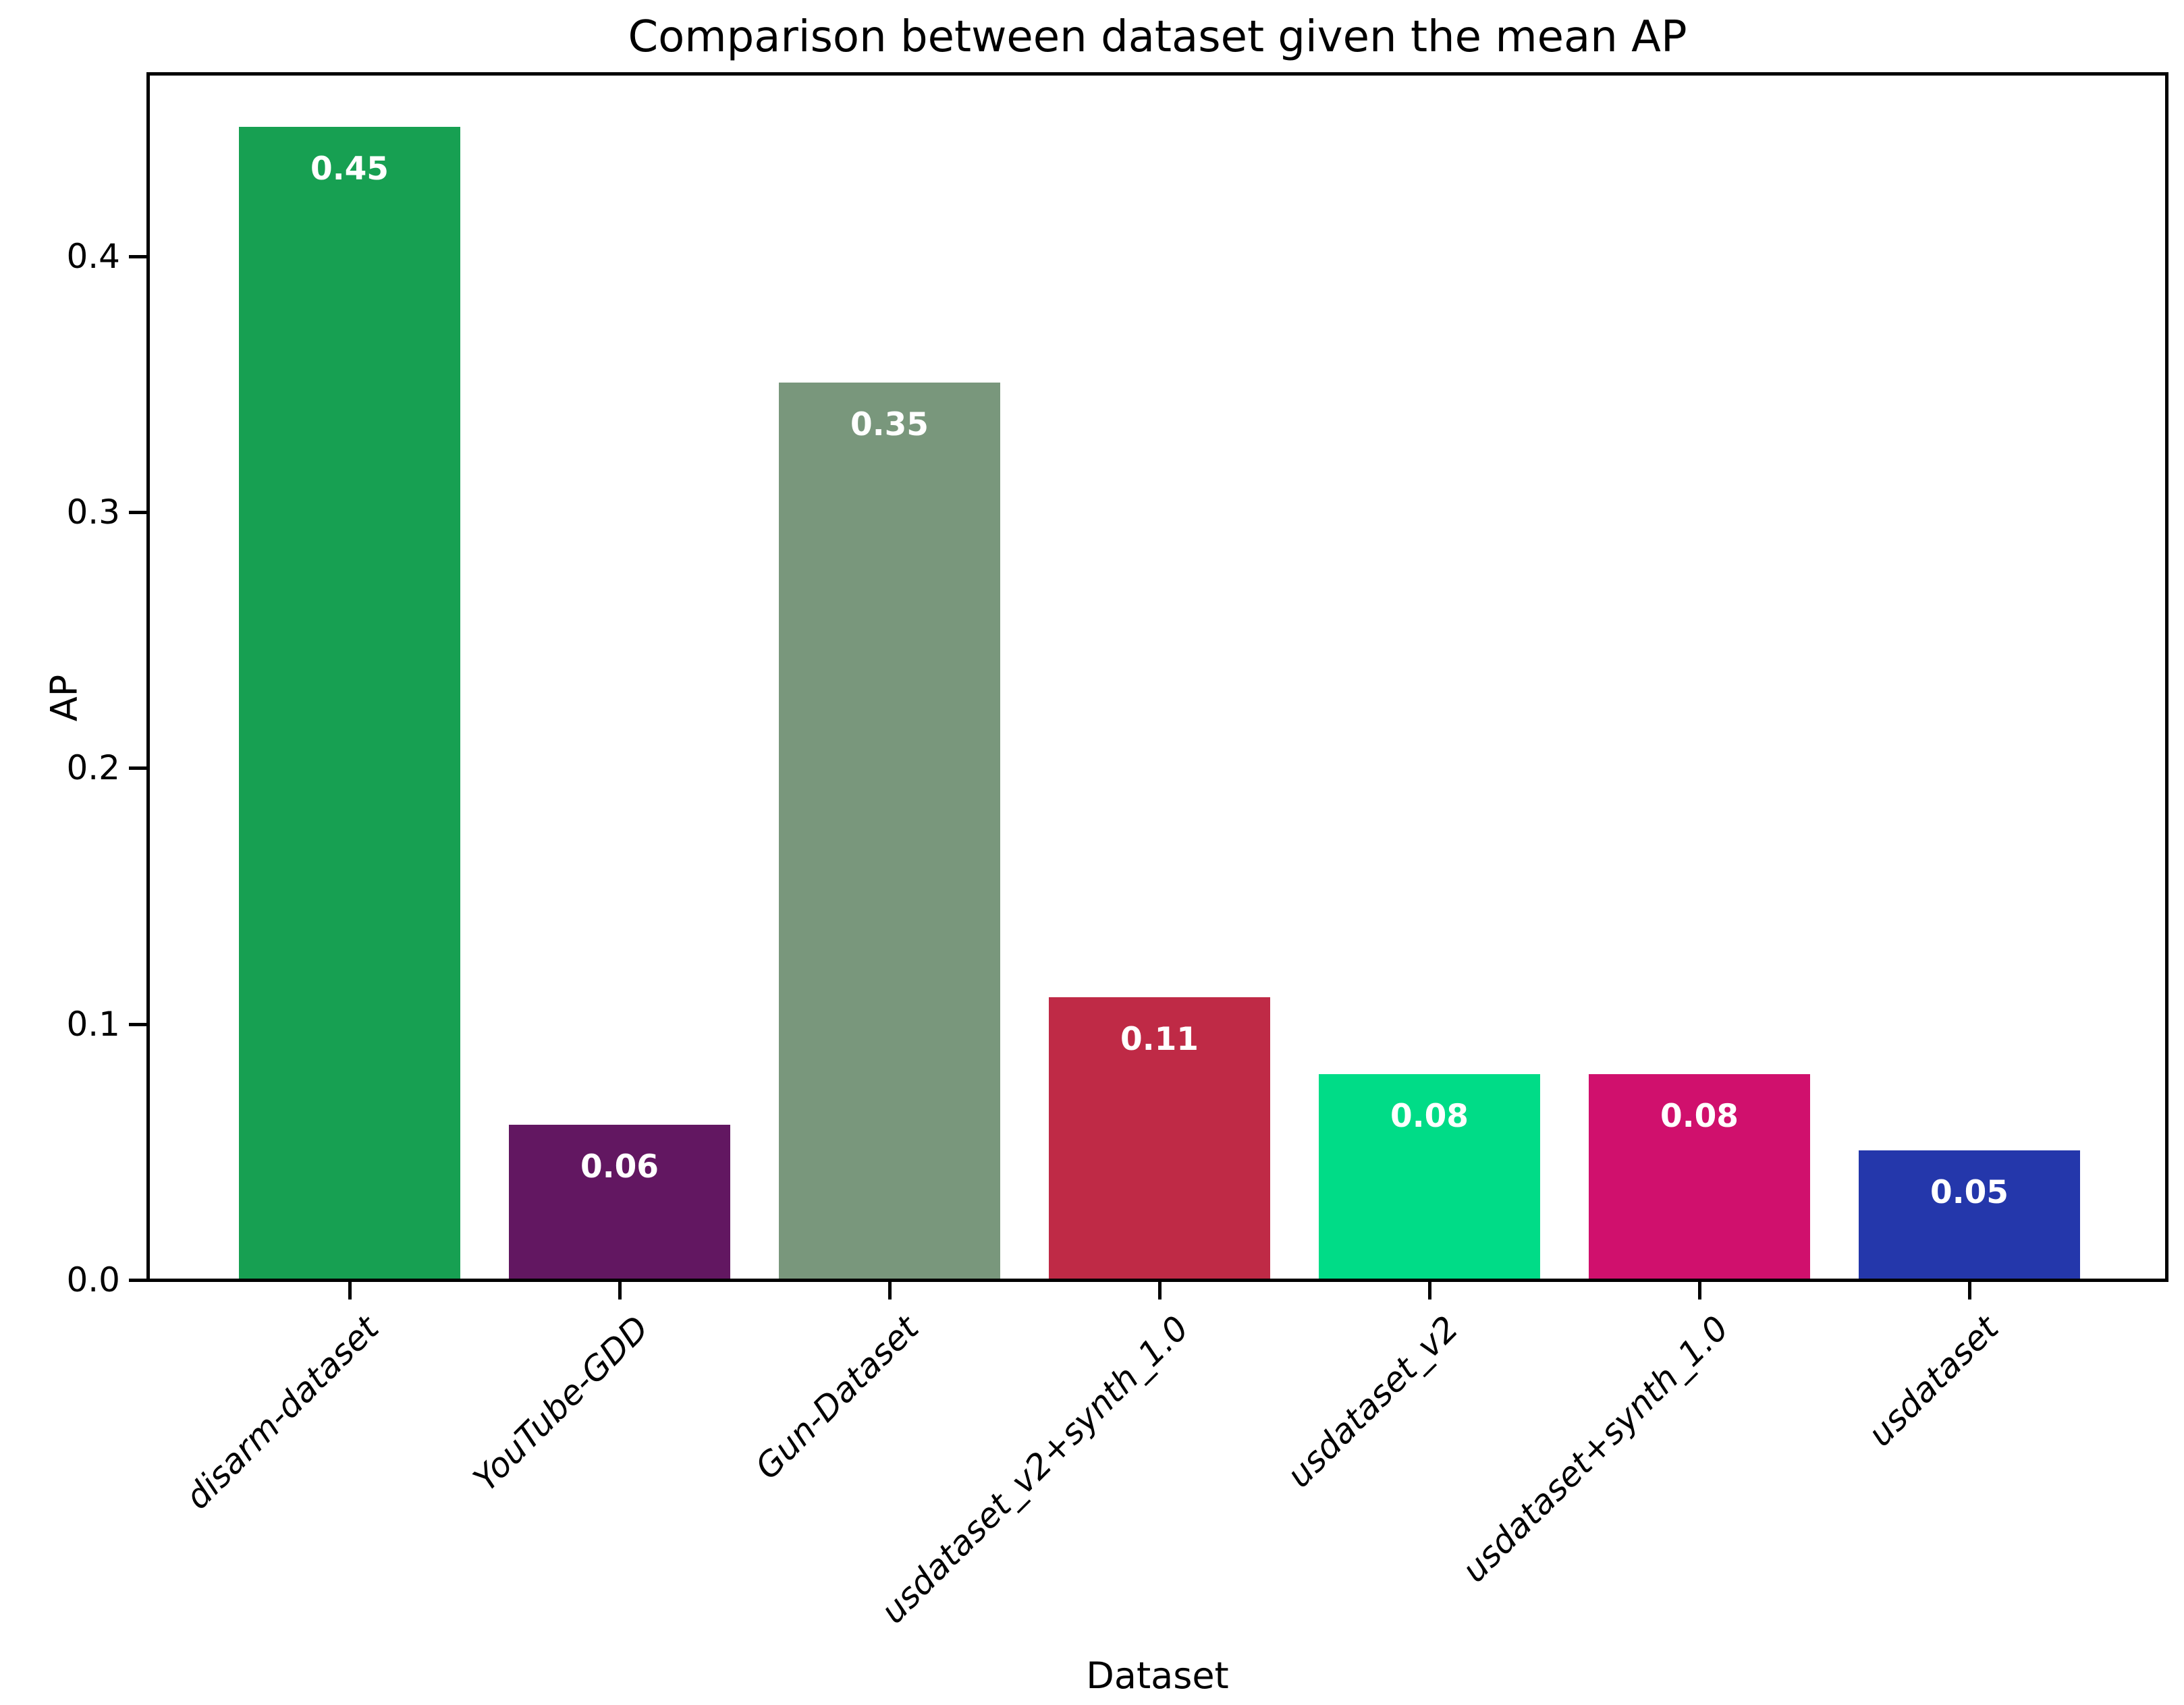 The image size is (2184, 1705). What do you see at coordinates (619, 1202) in the screenshot?
I see `bar-YouTube-GDD: 0.06` at bounding box center [619, 1202].